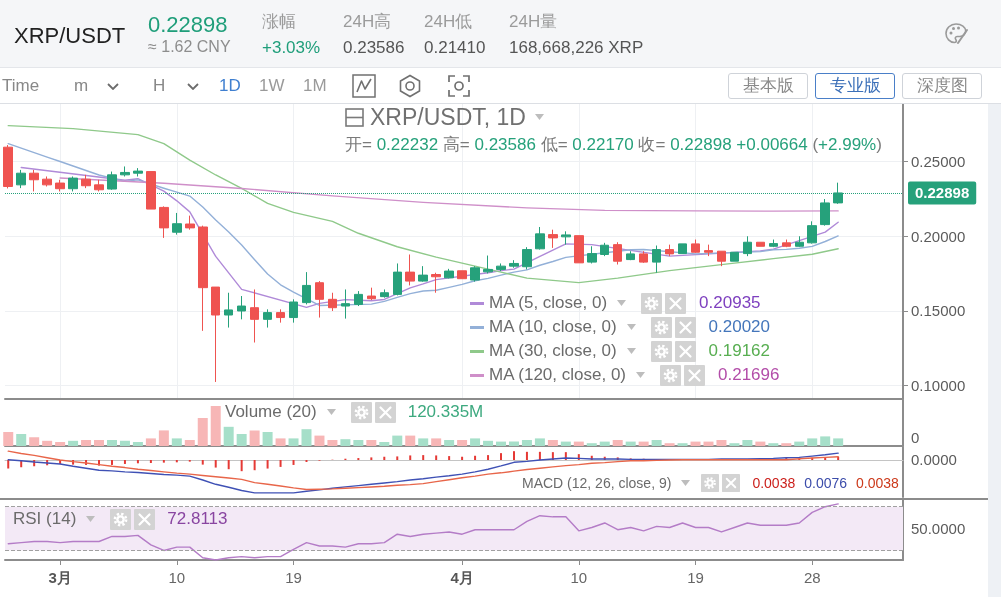 This screenshot has height=597, width=1001. I want to click on legend-label: MA (30, close, 0), so click(553, 351).